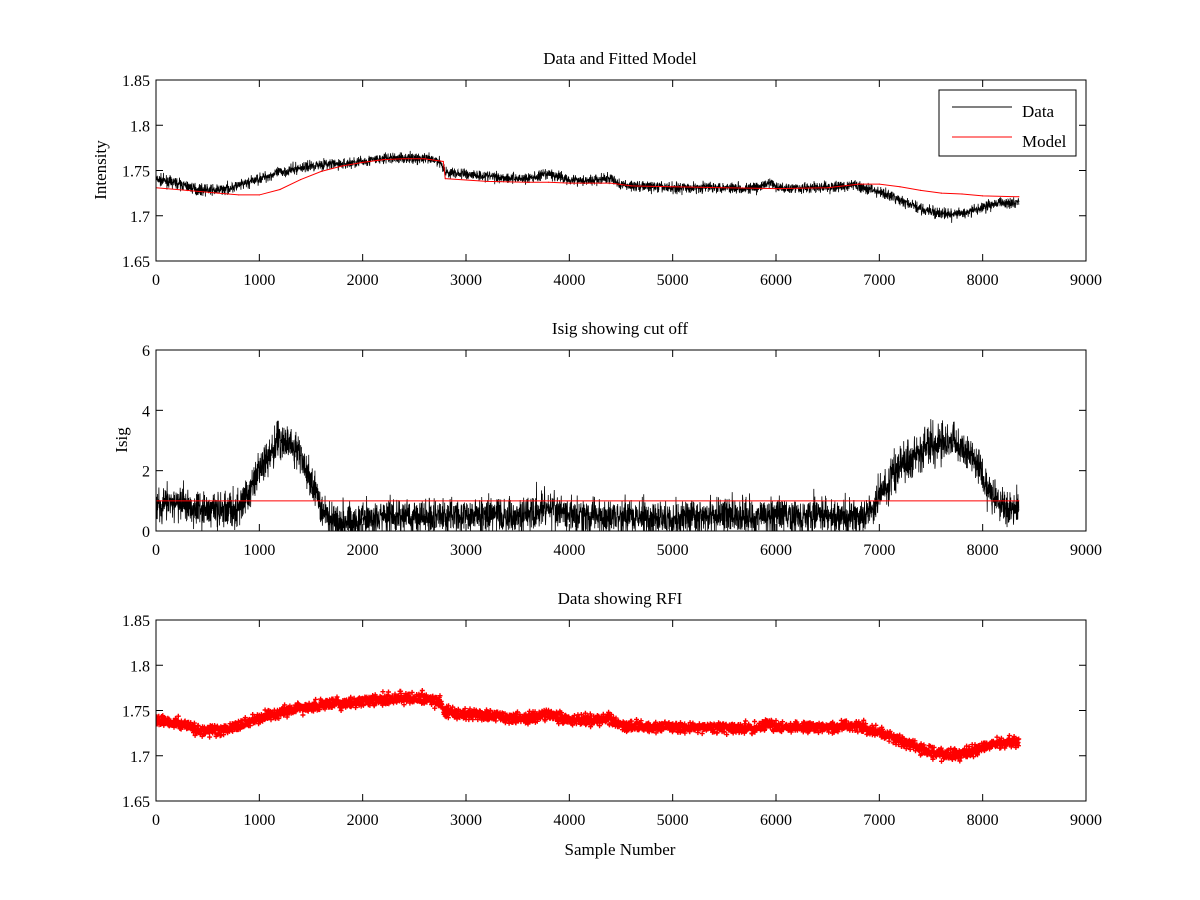  I want to click on series-trace, so click(588, 475).